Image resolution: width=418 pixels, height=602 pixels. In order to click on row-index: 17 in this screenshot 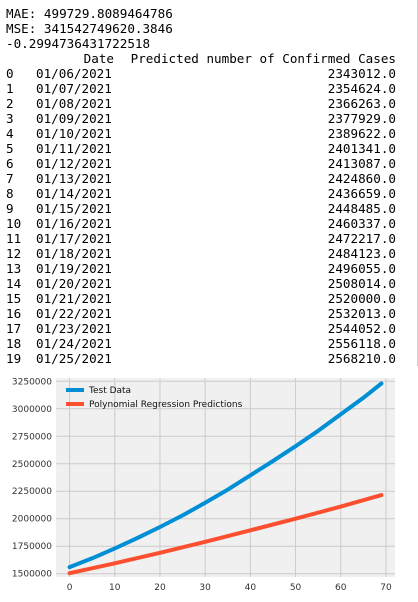, I will do `click(14, 328)`.